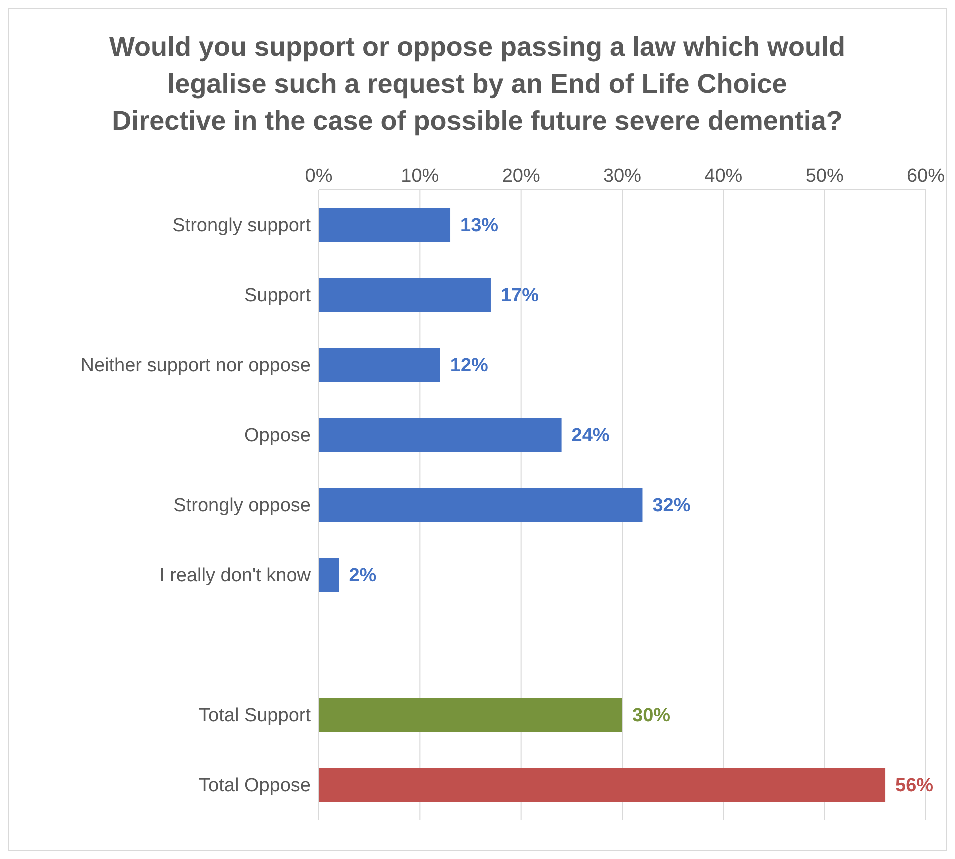 The width and height of the screenshot is (955, 859). What do you see at coordinates (671, 506) in the screenshot?
I see `data-label: 32%` at bounding box center [671, 506].